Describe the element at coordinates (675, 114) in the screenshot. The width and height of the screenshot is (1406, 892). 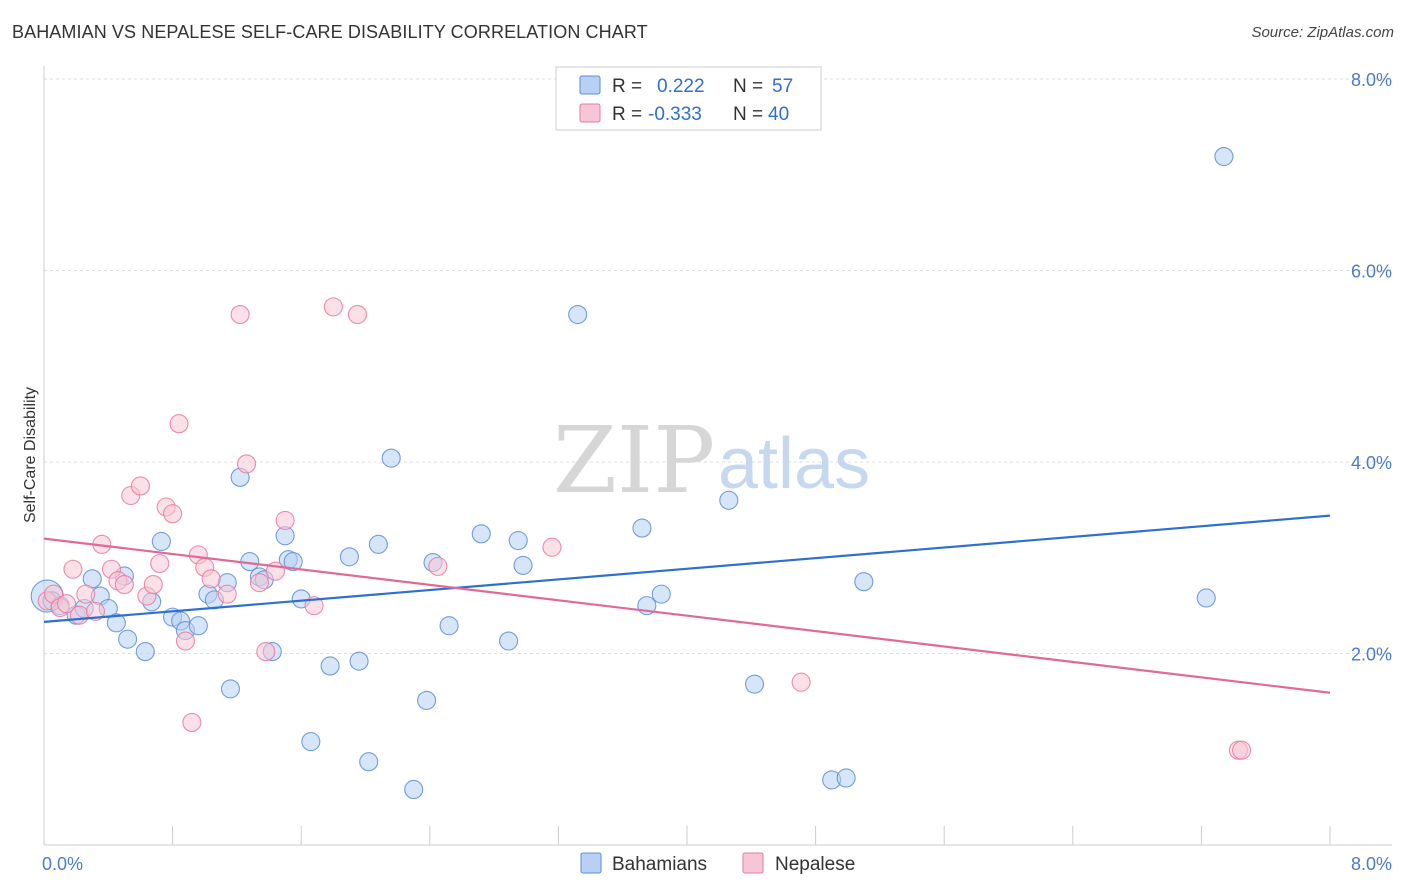
I see `legend-r-value-2: -0.333` at that location.